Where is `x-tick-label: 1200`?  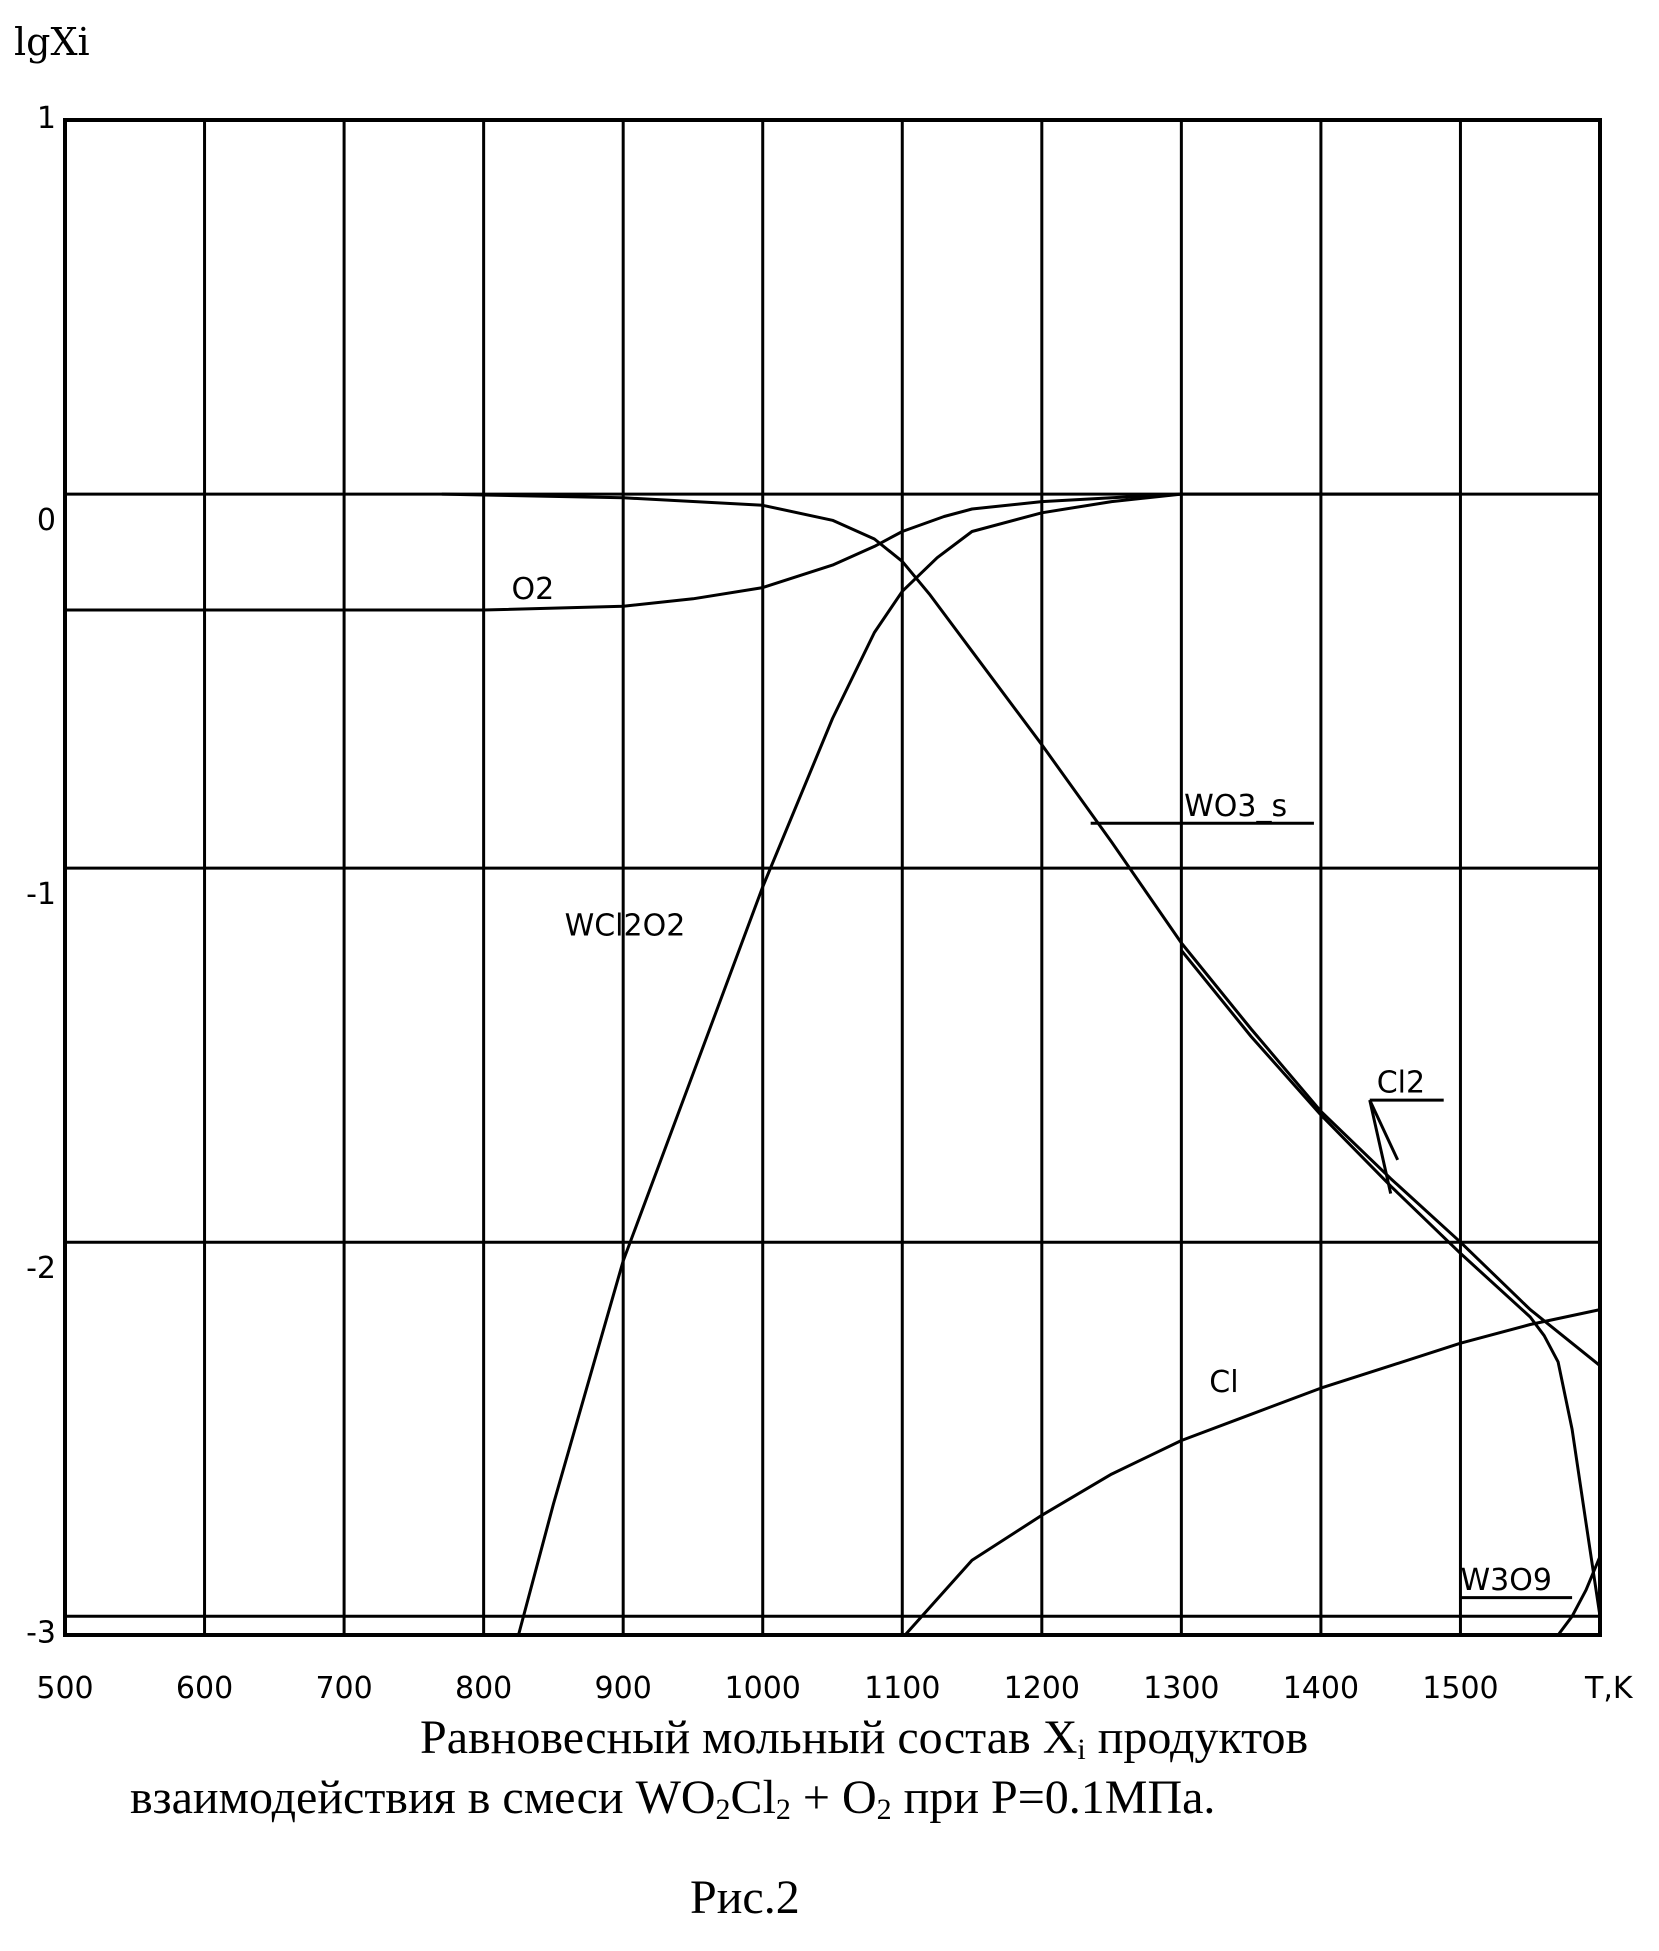
x-tick-label: 1200 is located at coordinates (1042, 1688).